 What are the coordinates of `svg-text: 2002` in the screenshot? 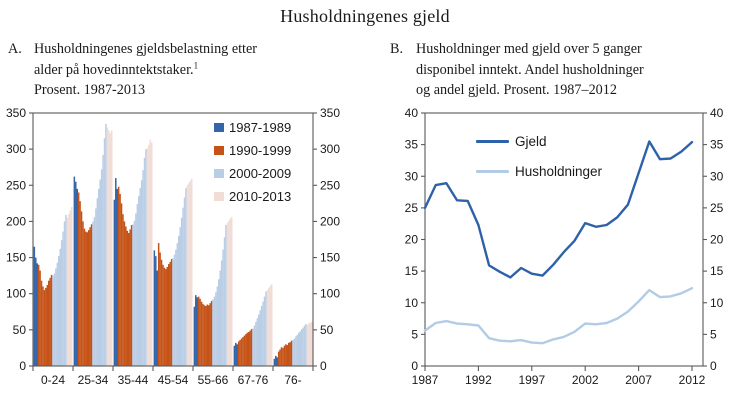 It's located at (585, 380).